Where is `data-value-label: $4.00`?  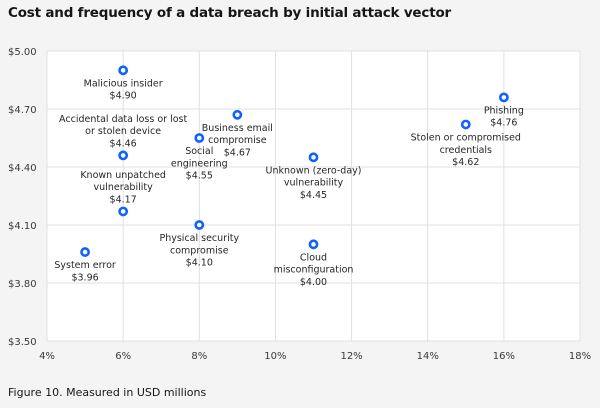 data-value-label: $4.00 is located at coordinates (313, 282).